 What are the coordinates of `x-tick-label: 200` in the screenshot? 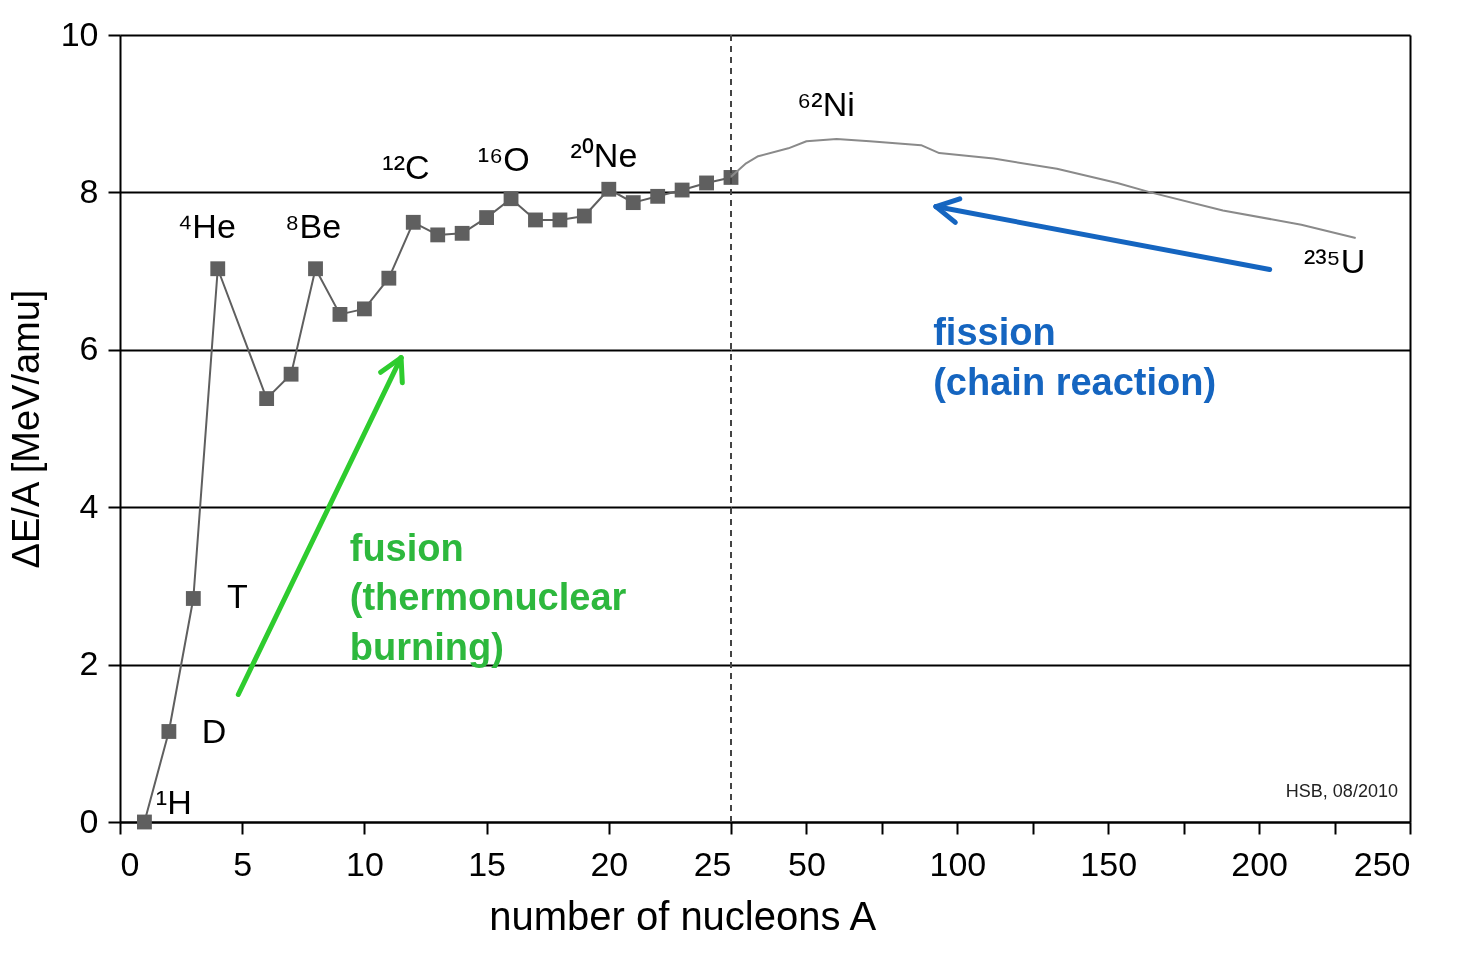 It's located at (1259, 863).